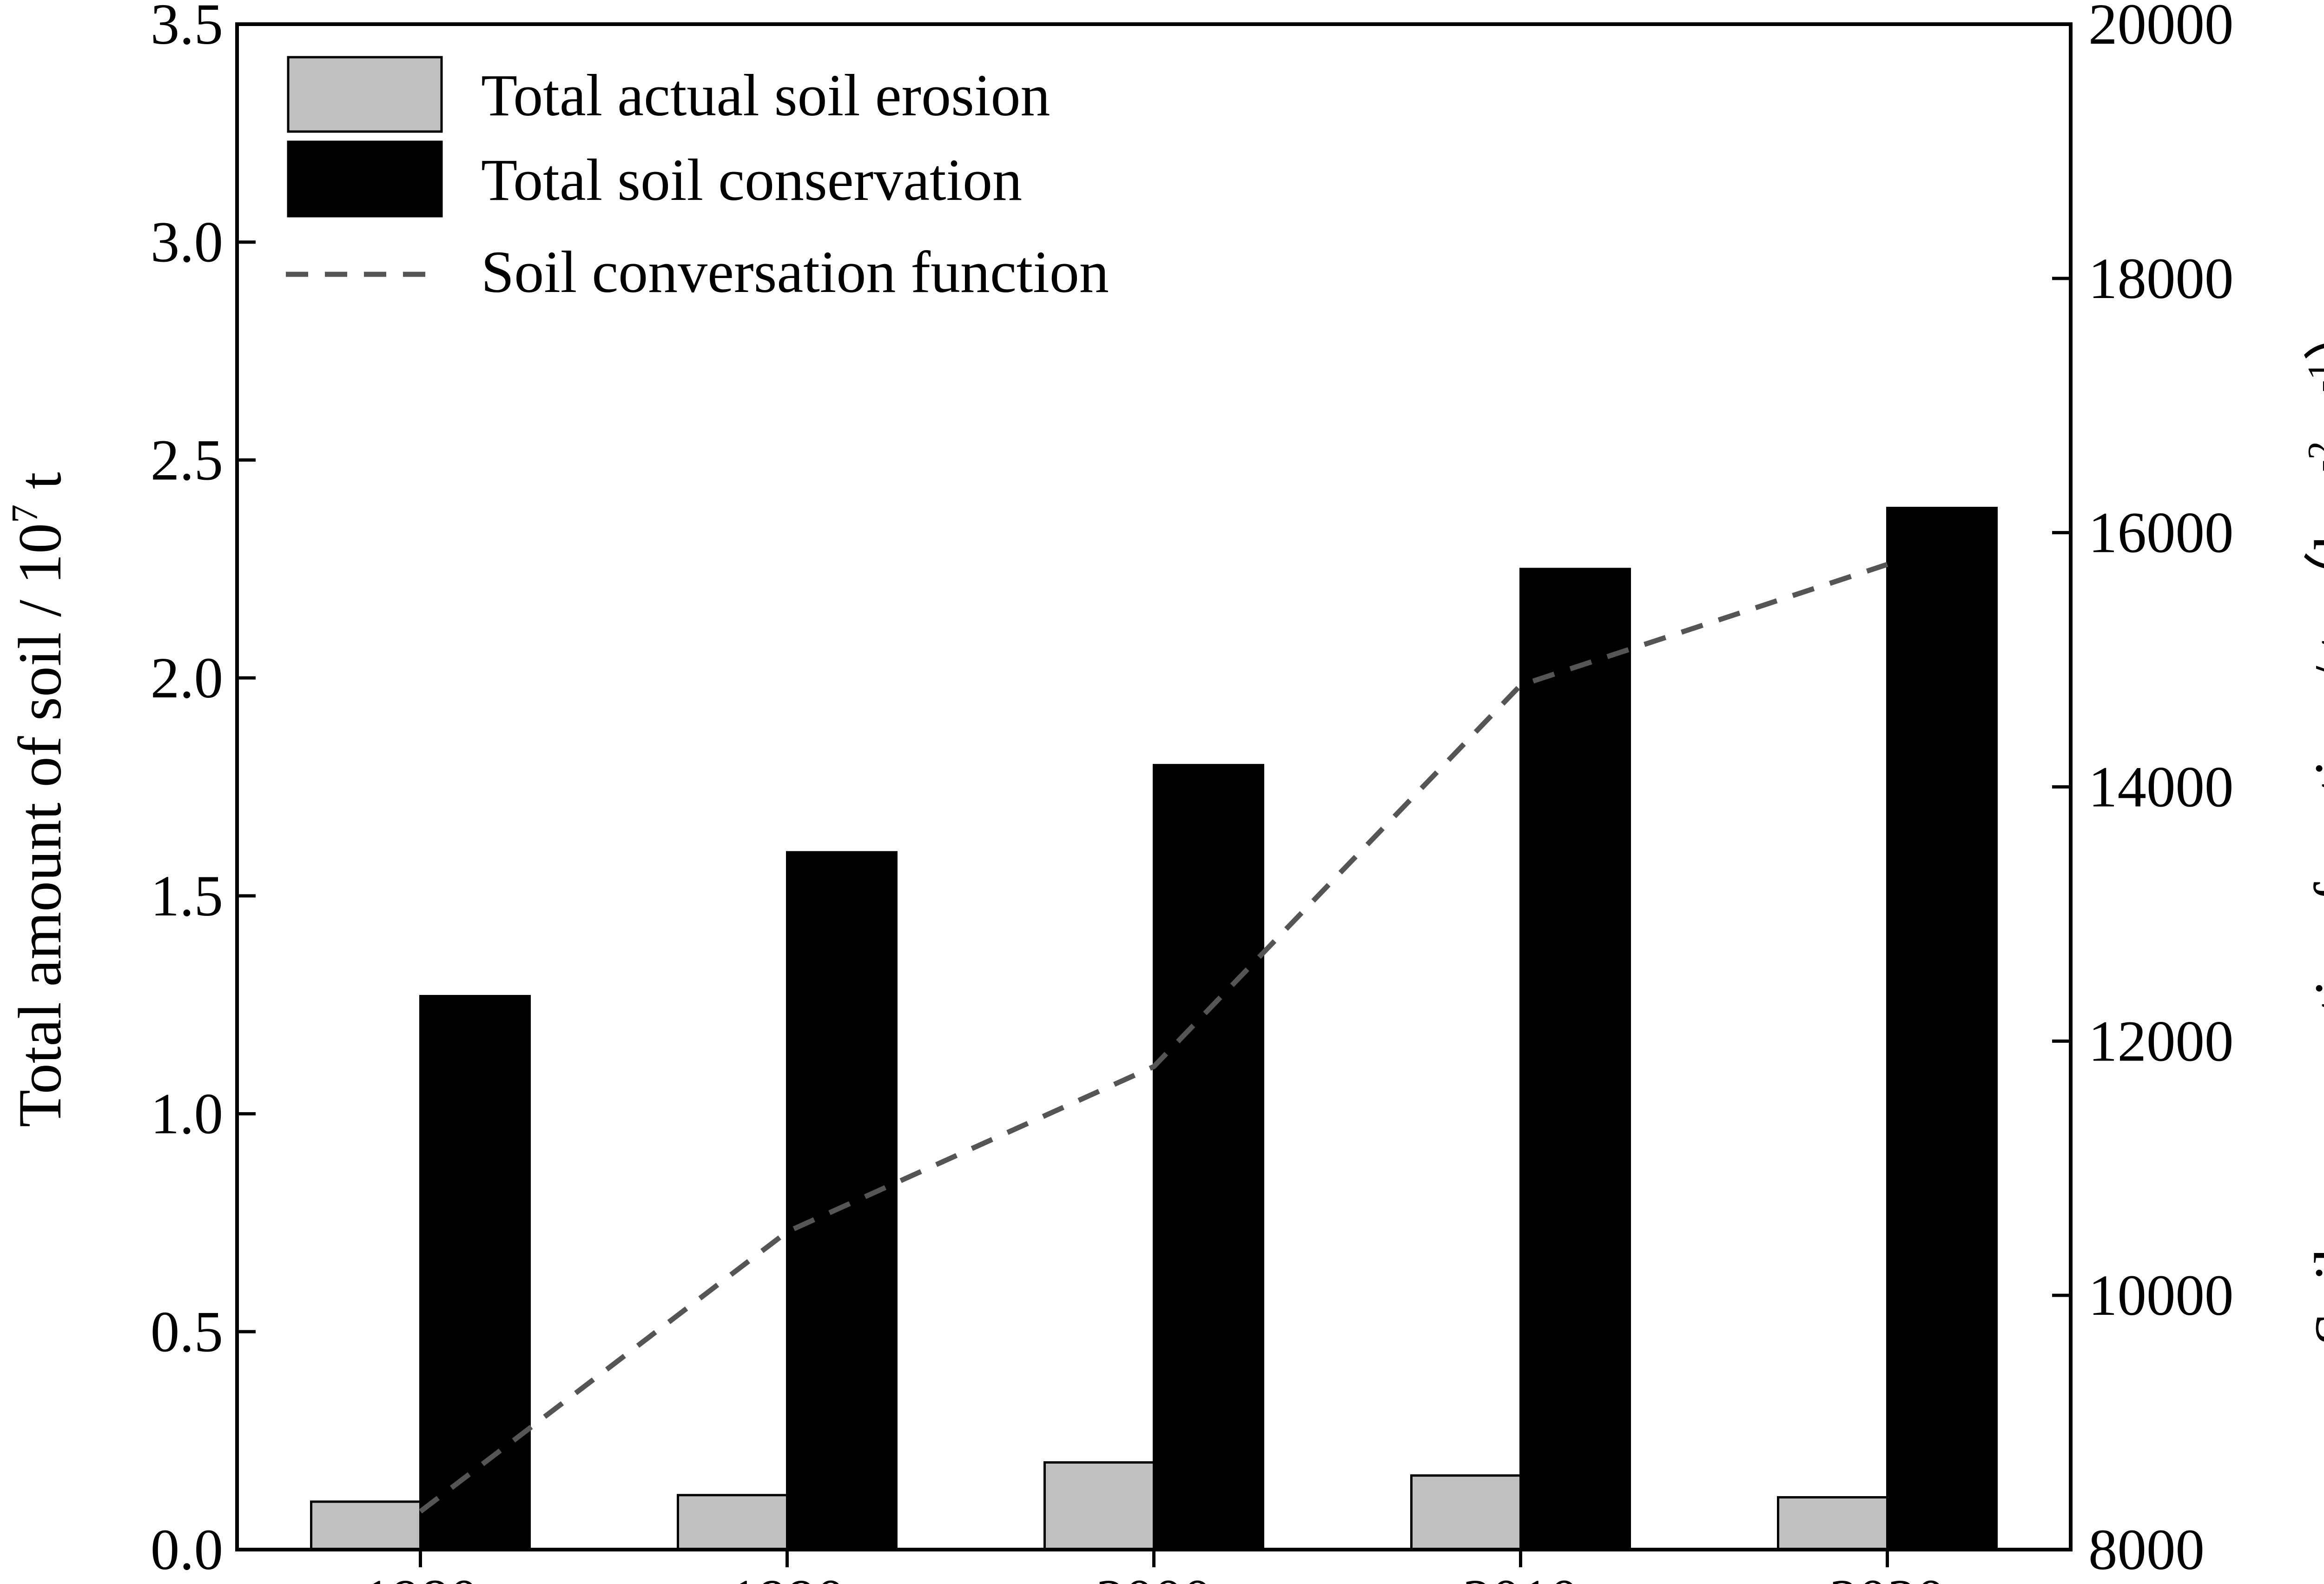  I want to click on legend-label-erosion: Total actual soil erosion, so click(765, 95).